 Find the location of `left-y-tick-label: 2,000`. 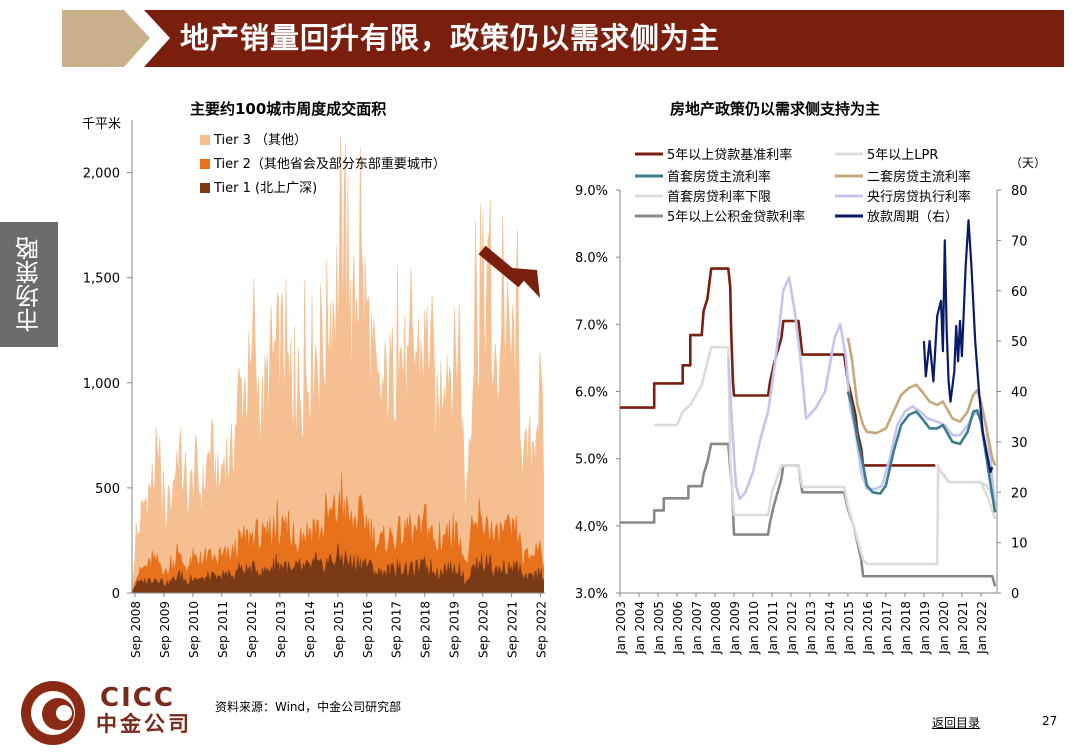

left-y-tick-label: 2,000 is located at coordinates (101, 174).